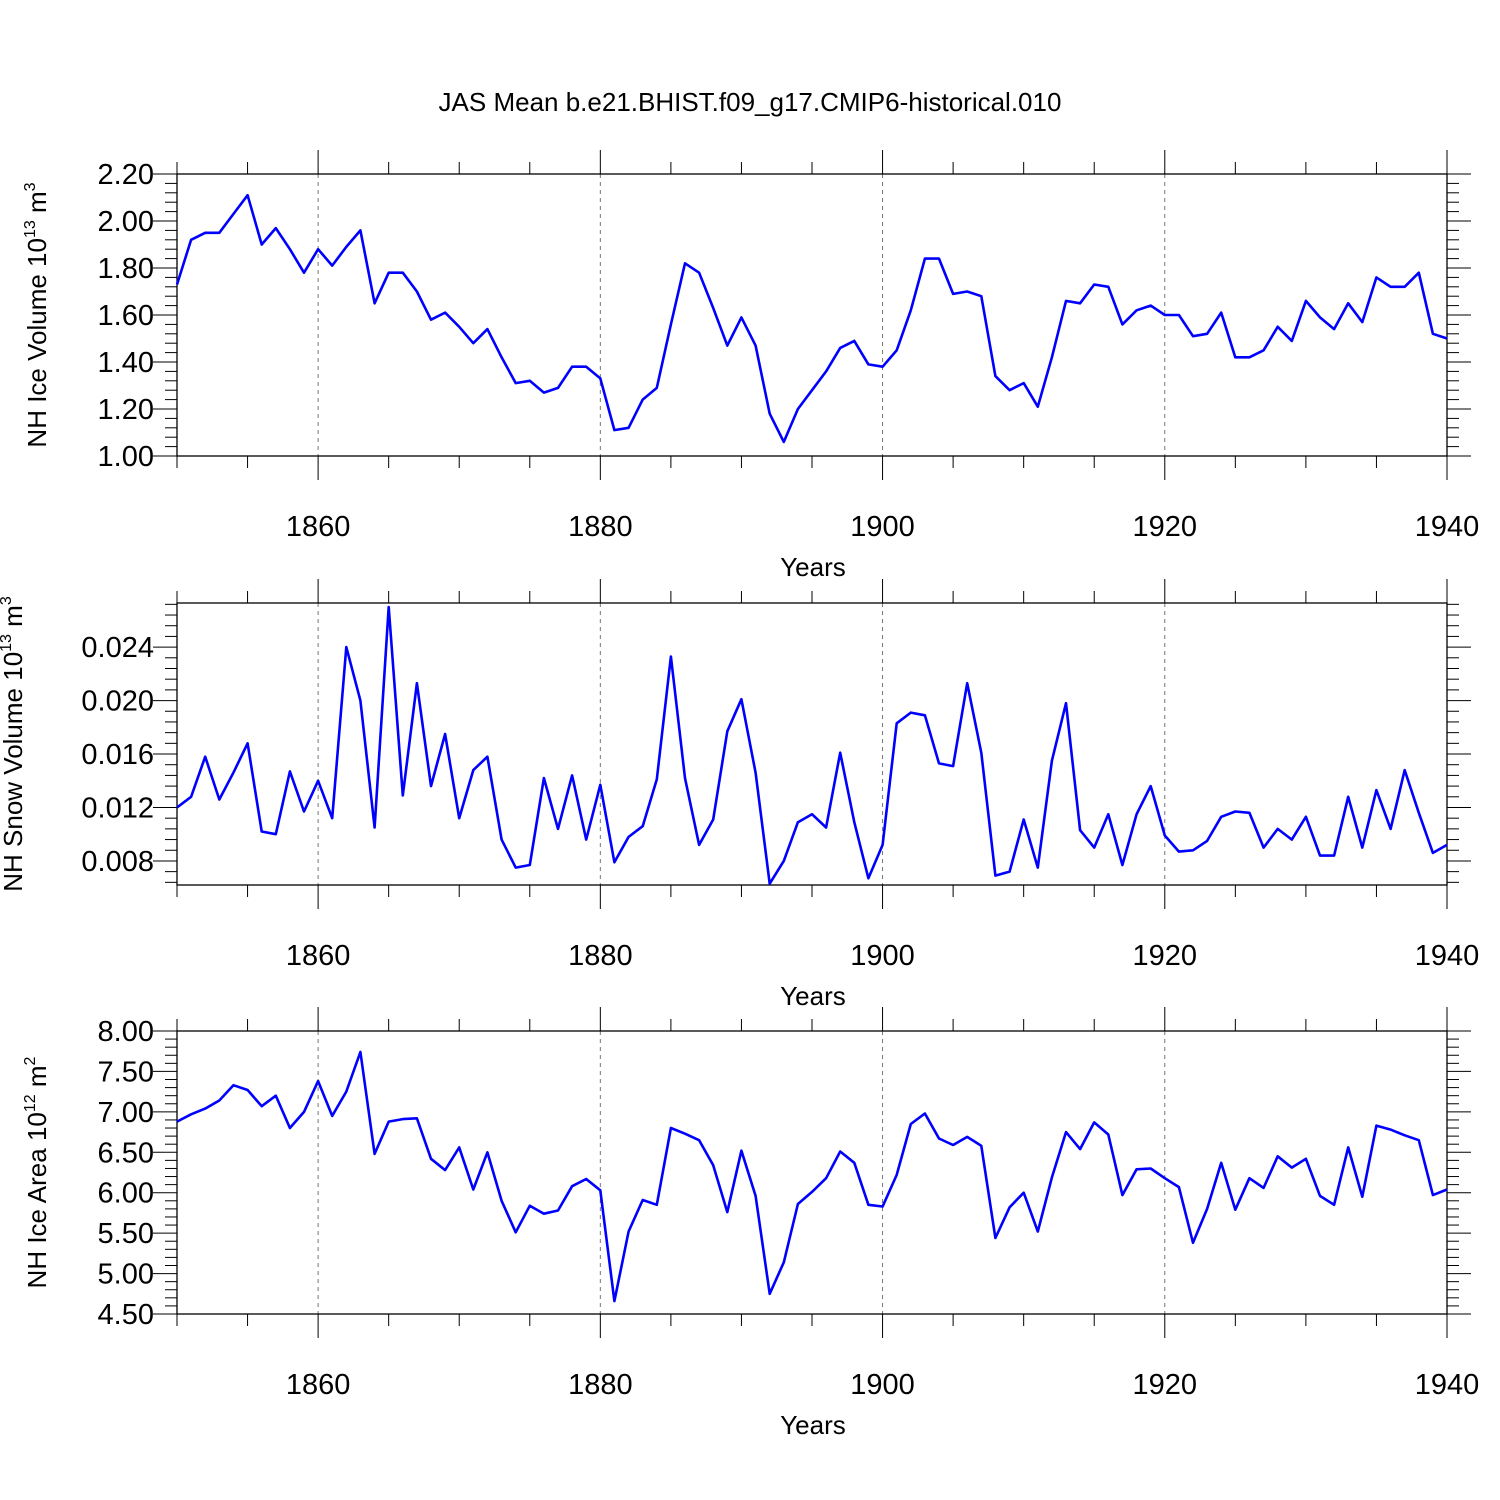  What do you see at coordinates (117, 808) in the screenshot?
I see `y-tick-label: 0.012` at bounding box center [117, 808].